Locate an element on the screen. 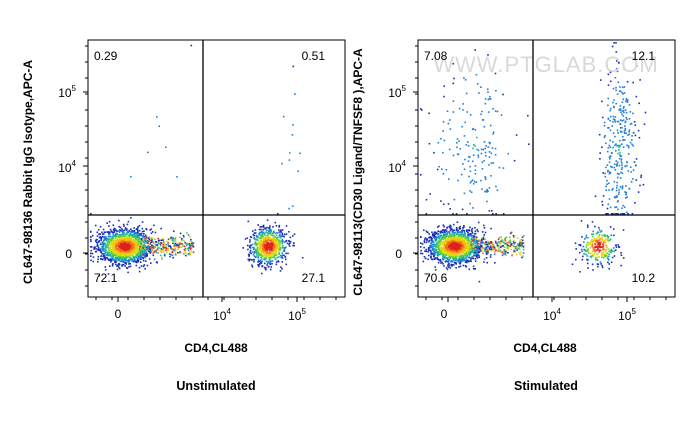 Image resolution: width=696 pixels, height=423 pixels. x-axis-ticks is located at coordinates (216, 299).